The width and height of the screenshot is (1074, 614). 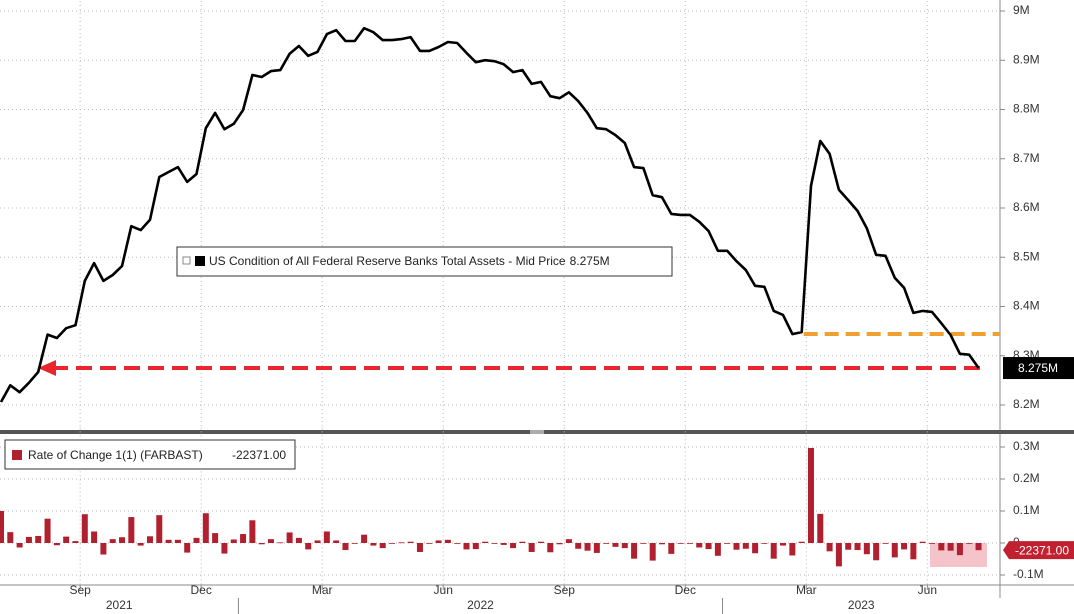 What do you see at coordinates (80, 590) in the screenshot?
I see `x-tick-label: Sep` at bounding box center [80, 590].